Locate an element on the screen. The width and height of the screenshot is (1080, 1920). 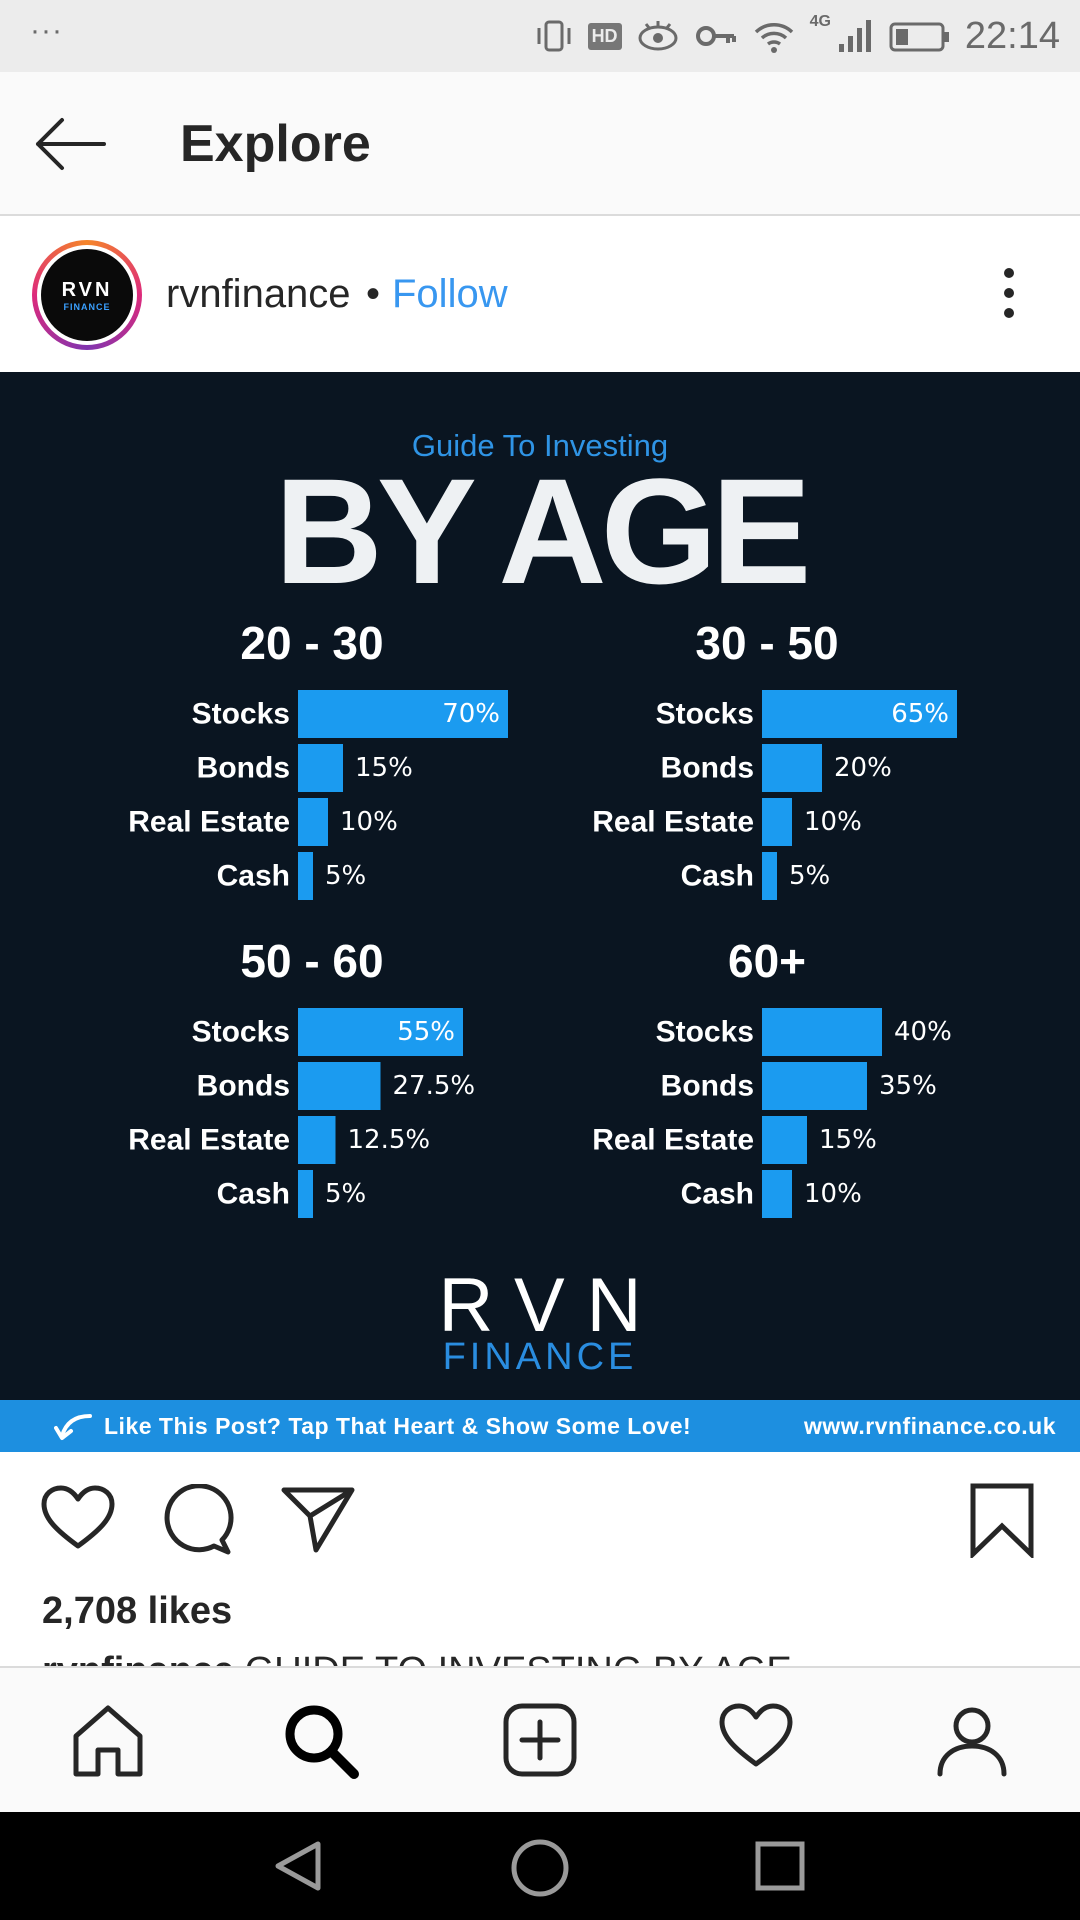
system-home-button is located at coordinates (540, 1870).